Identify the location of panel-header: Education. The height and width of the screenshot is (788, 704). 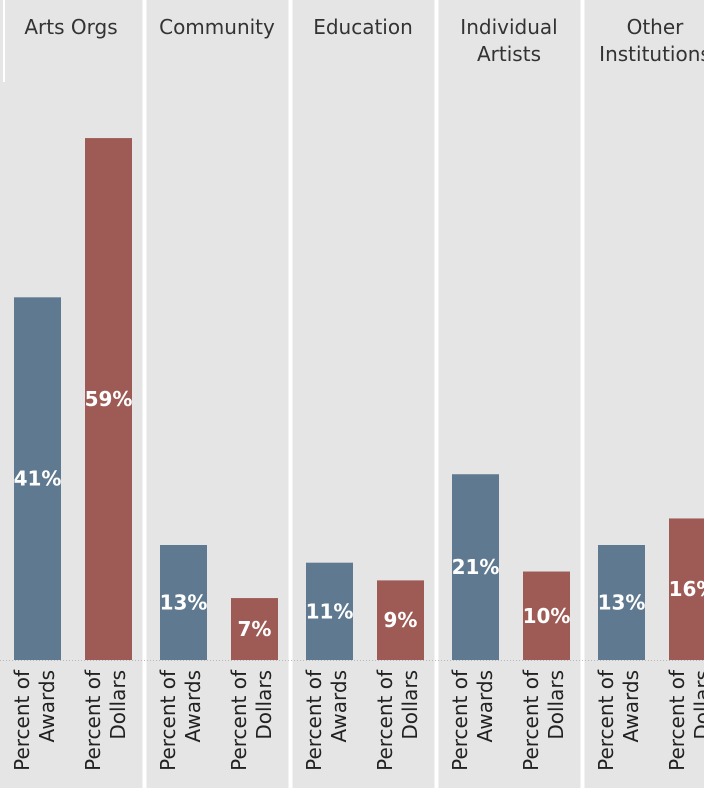
(363, 27).